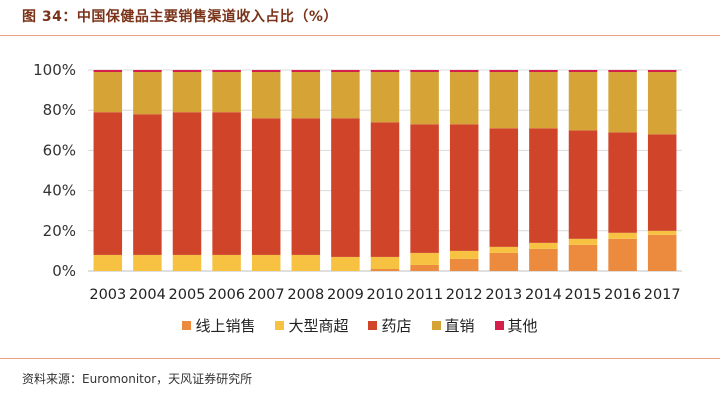 Image resolution: width=720 pixels, height=403 pixels. Describe the element at coordinates (137, 379) in the screenshot. I see `source-note: 资料来源：Euromonitor，天风证券研究所` at that location.